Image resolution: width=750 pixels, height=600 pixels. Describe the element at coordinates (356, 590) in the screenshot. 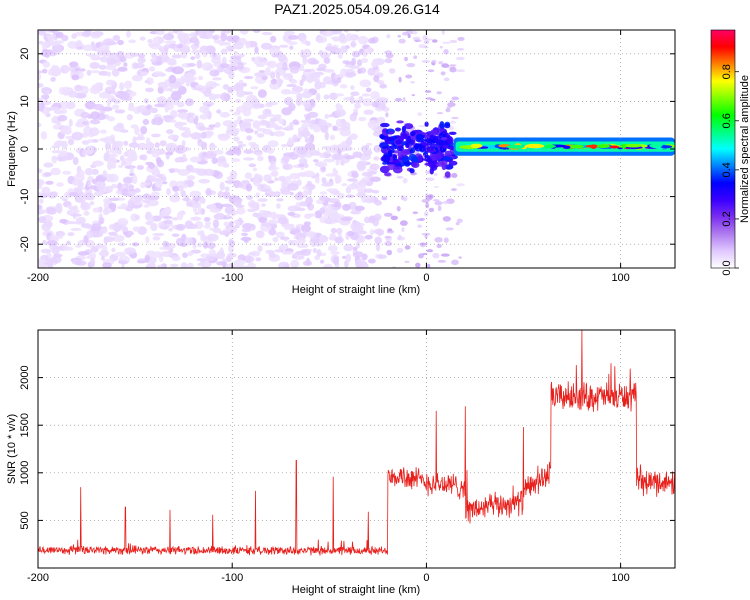

I see `snr-x-axis-label: Height of straight line (km)` at that location.